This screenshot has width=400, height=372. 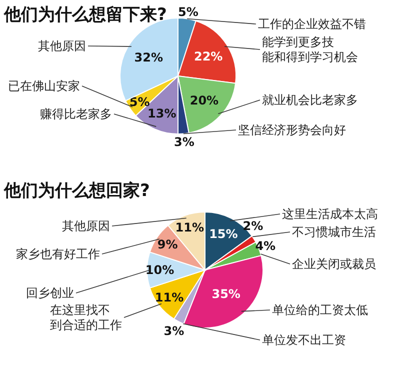 I want to click on slice-label: 不习惯城市生活, so click(x=334, y=232).